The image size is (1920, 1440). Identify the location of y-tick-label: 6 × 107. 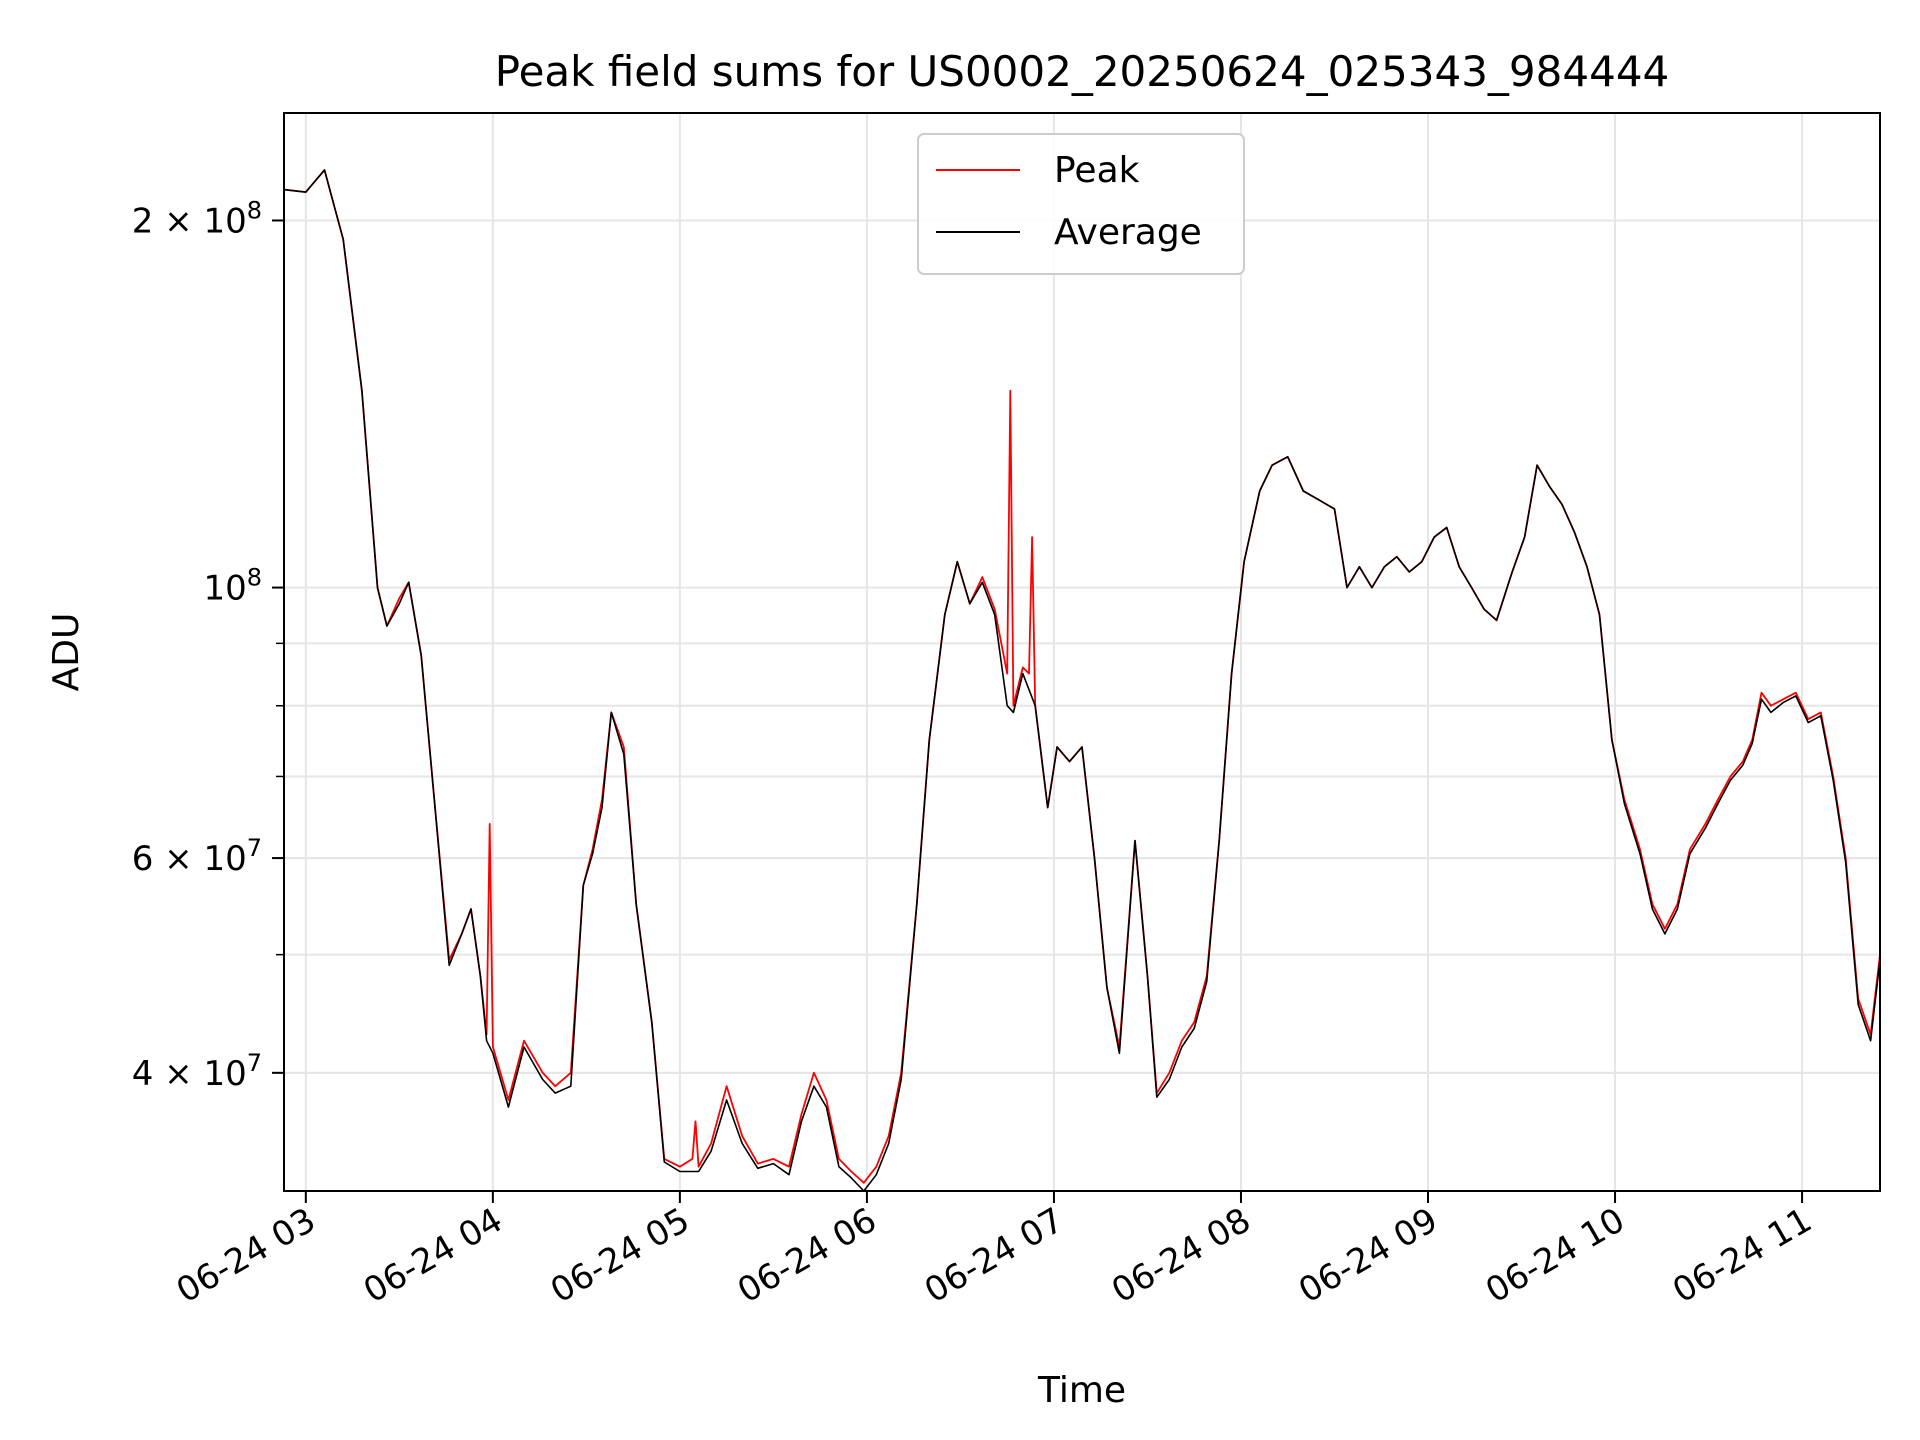
(197, 856).